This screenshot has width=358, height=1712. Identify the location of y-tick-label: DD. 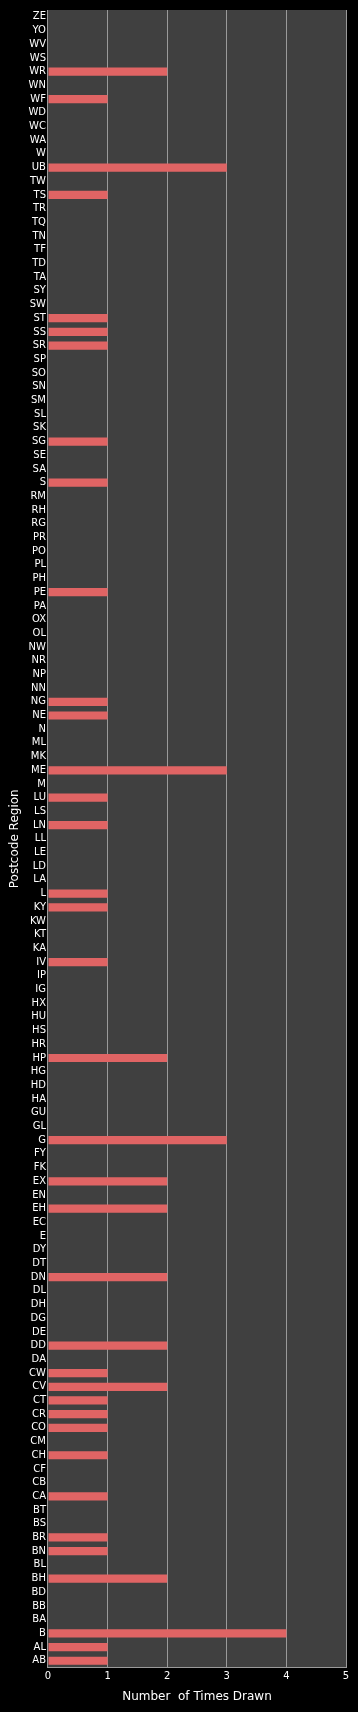
(38, 1345).